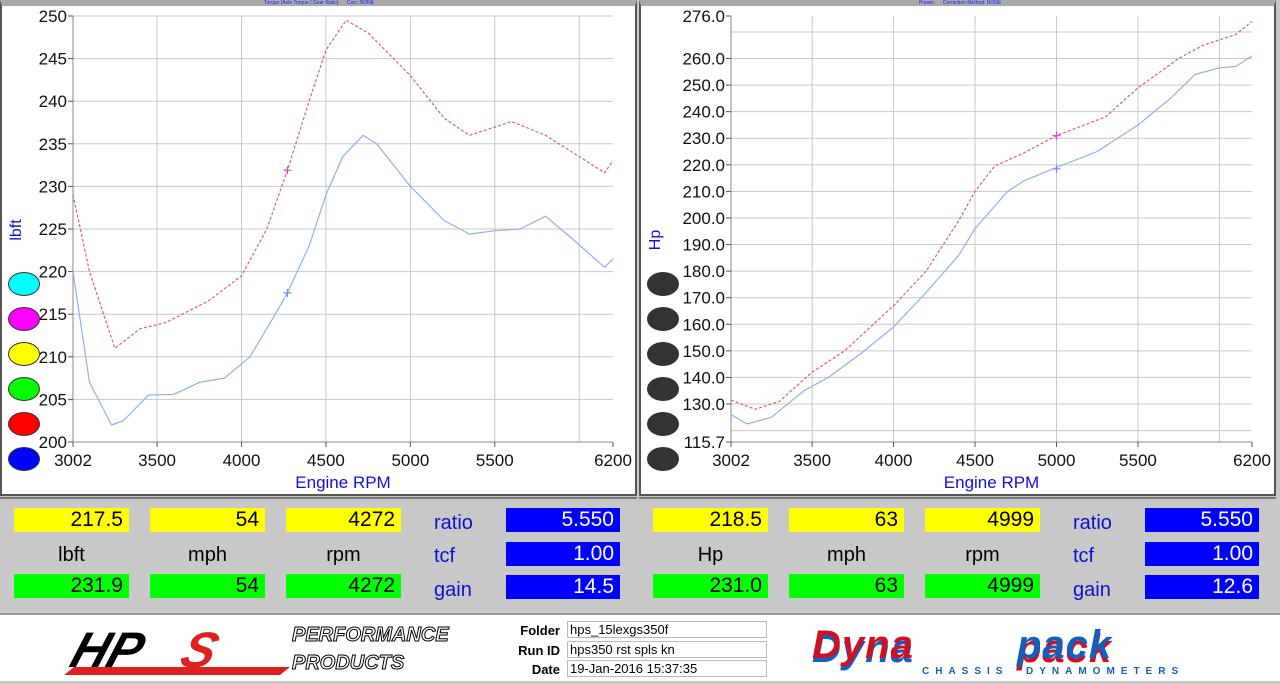 Image resolution: width=1280 pixels, height=684 pixels. I want to click on runid-label: Run ID, so click(539, 650).